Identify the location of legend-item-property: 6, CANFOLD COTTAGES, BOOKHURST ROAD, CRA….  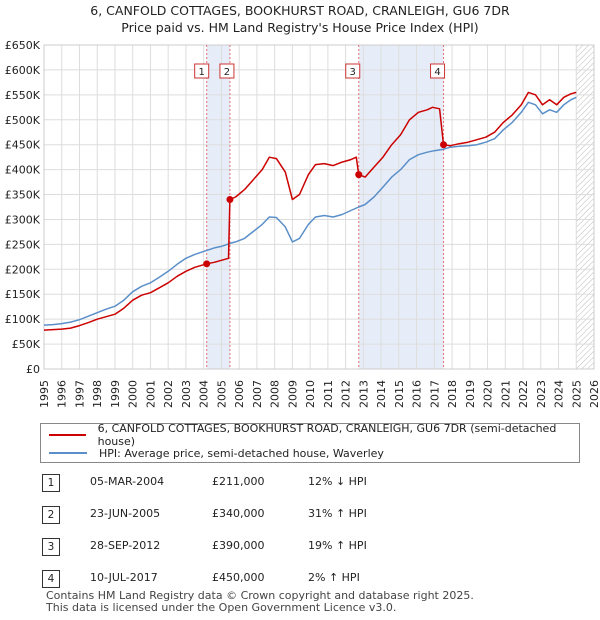
(314, 435).